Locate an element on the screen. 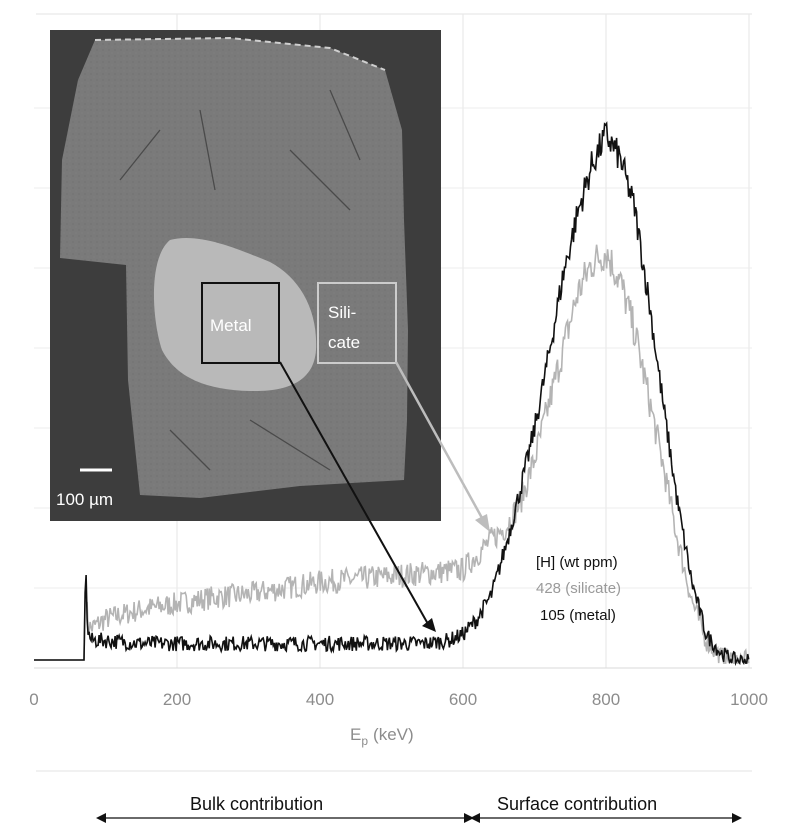  silicate-label-line2: cate is located at coordinates (344, 342).